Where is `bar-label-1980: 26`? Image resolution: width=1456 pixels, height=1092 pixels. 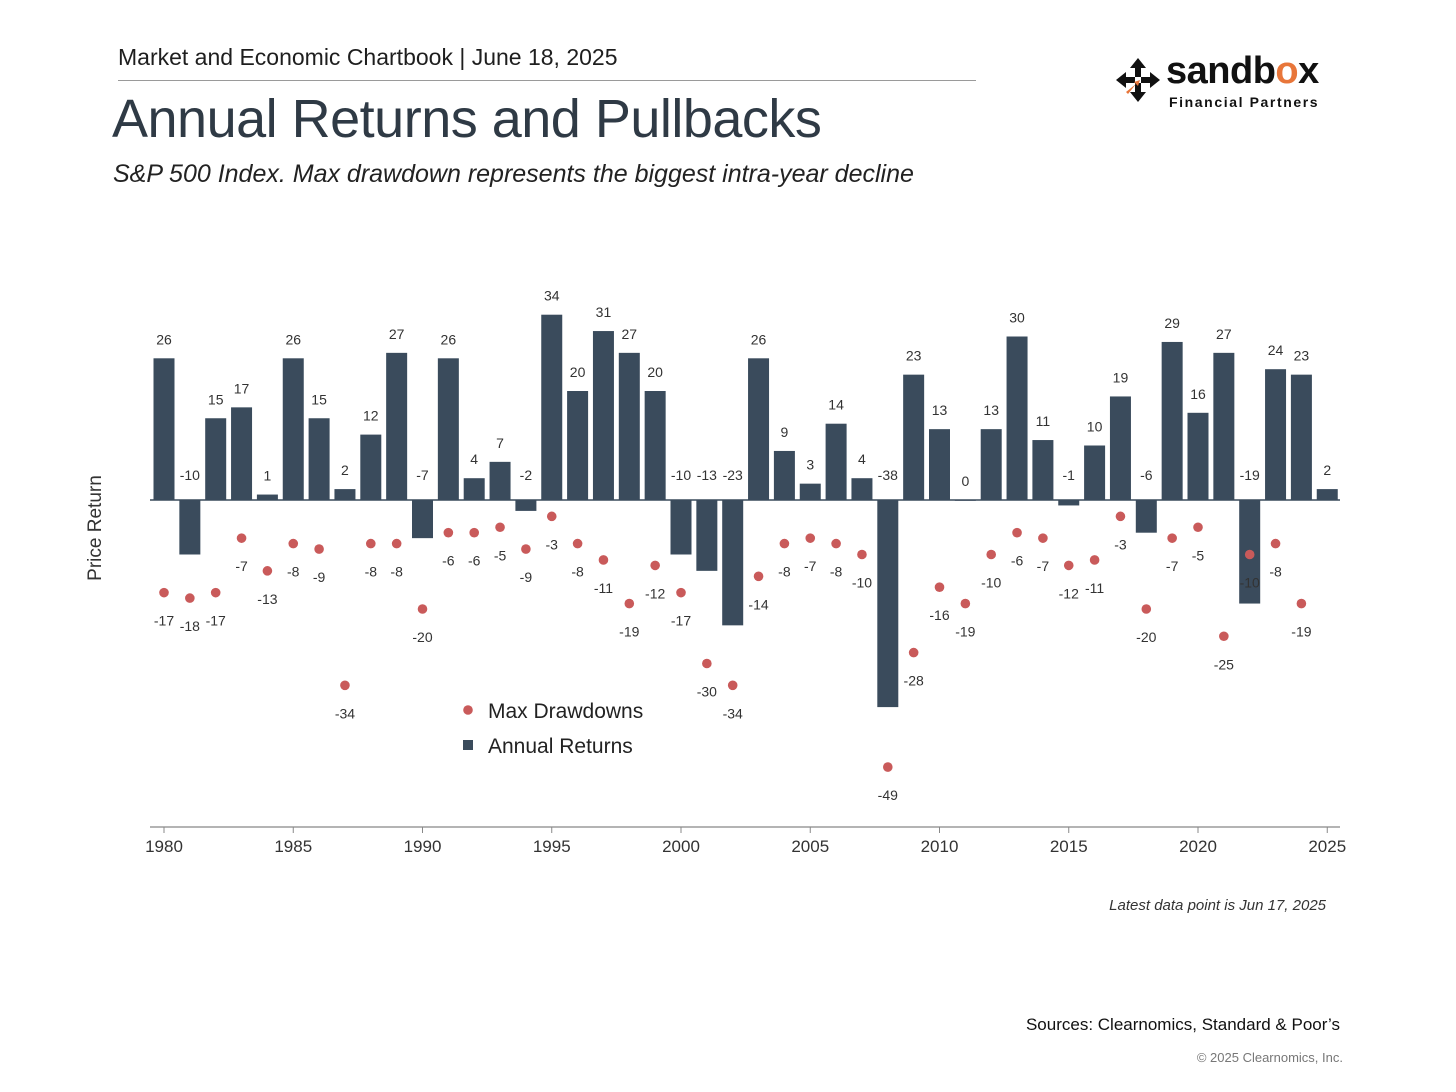 bar-label-1980: 26 is located at coordinates (164, 339).